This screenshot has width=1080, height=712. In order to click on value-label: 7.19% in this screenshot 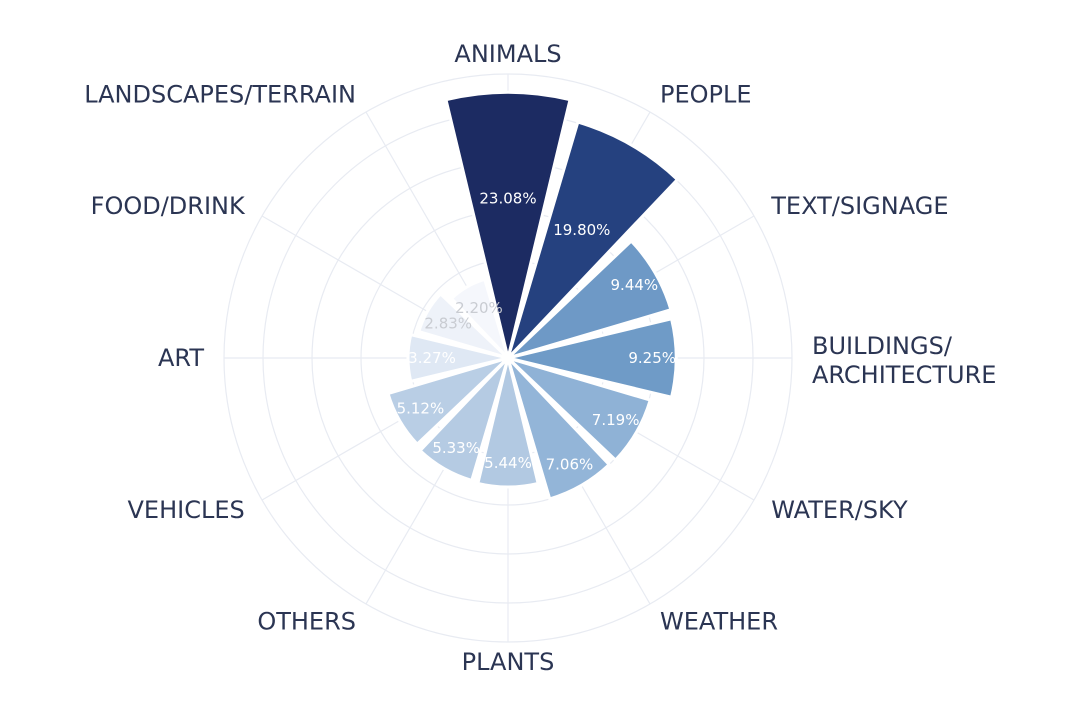, I will do `click(616, 420)`.